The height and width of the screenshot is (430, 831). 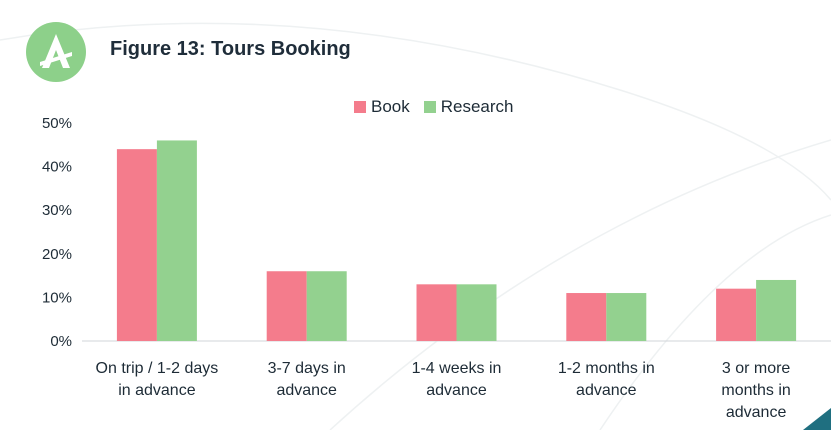 I want to click on legend-swatch-book, so click(x=360, y=107).